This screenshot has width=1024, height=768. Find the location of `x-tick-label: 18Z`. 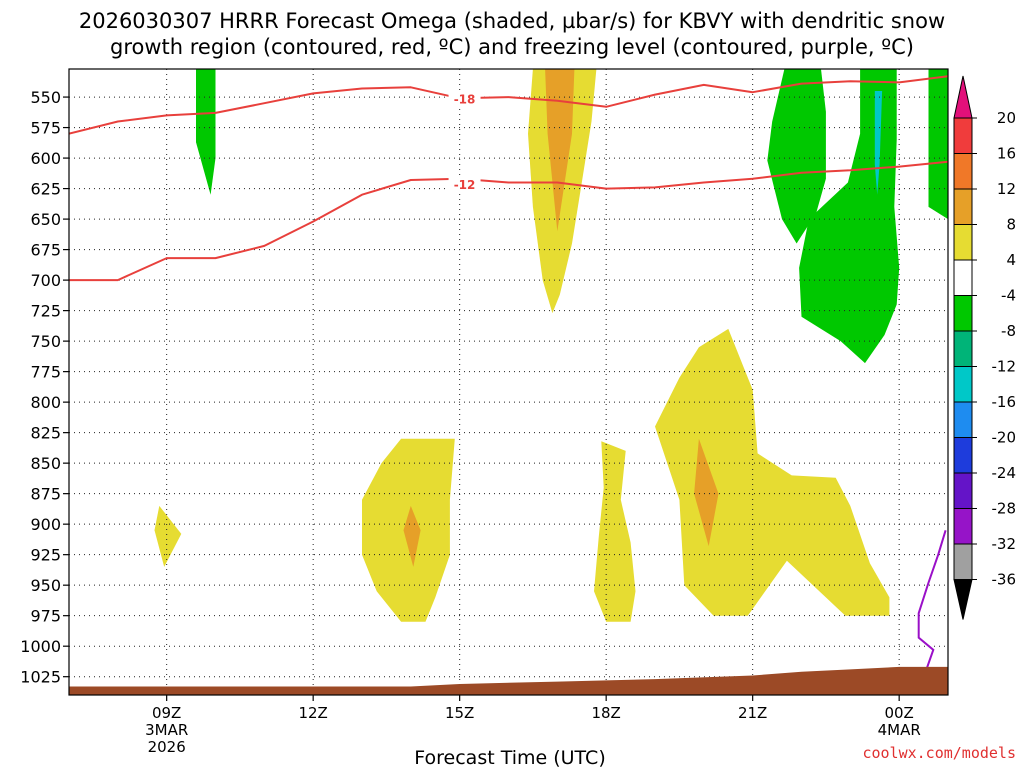

x-tick-label: 18Z is located at coordinates (605, 713).